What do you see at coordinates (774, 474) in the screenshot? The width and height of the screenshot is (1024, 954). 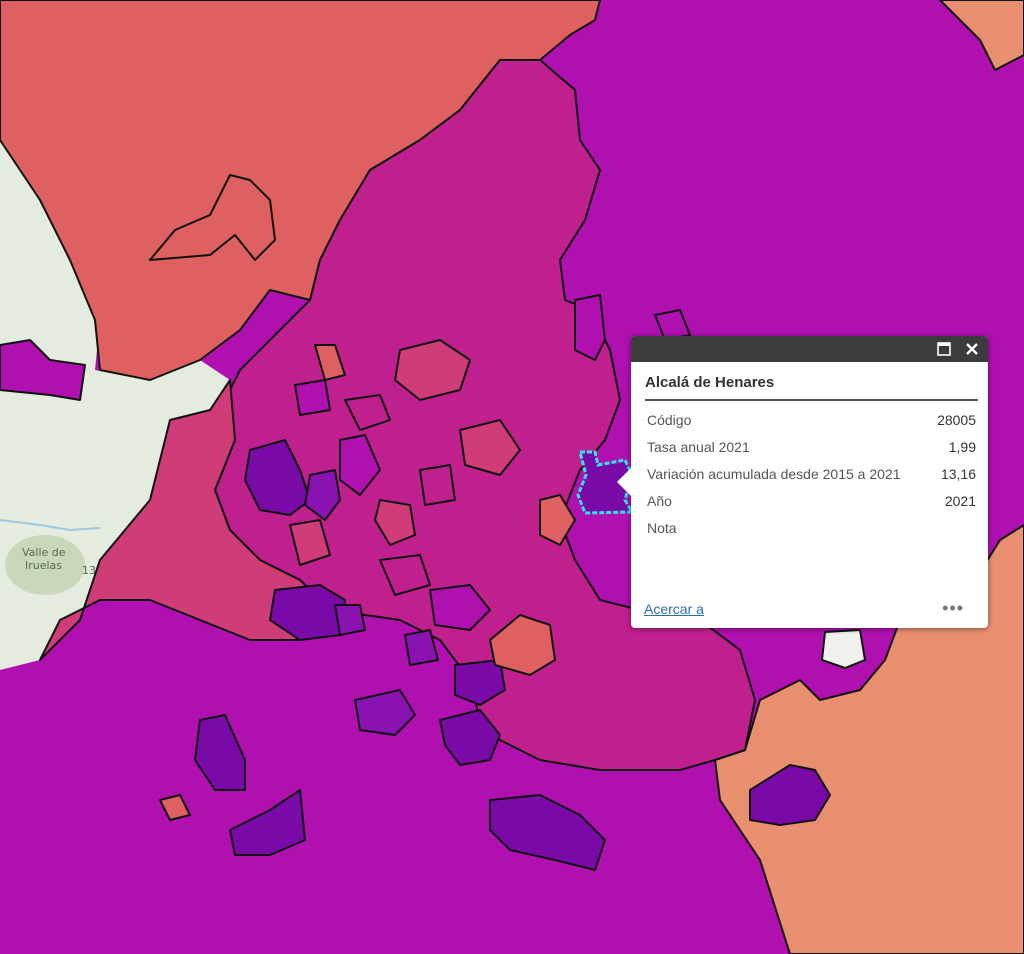 I see `field-label: Variación acumulada desde 2015 a 2021` at bounding box center [774, 474].